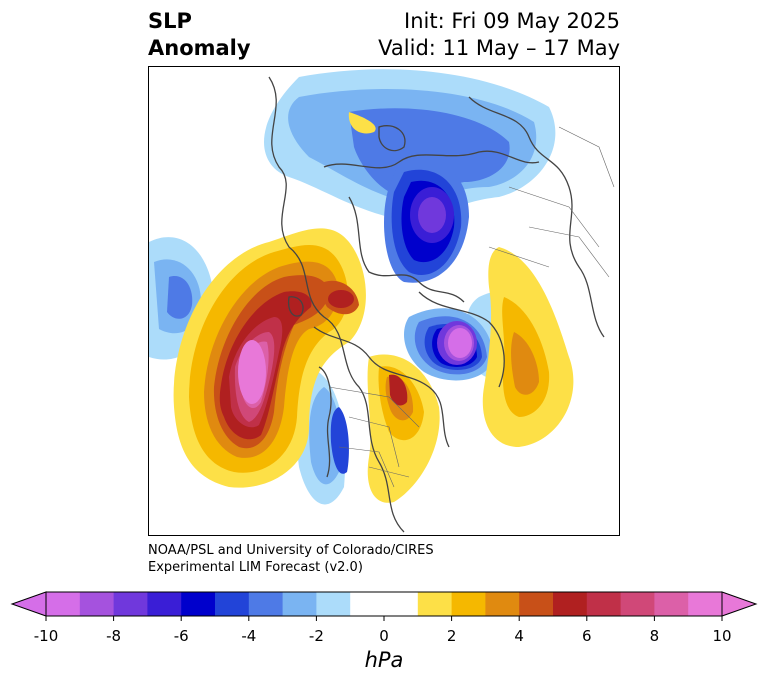  What do you see at coordinates (316, 636) in the screenshot?
I see `colorbar-tick-label: -2` at bounding box center [316, 636].